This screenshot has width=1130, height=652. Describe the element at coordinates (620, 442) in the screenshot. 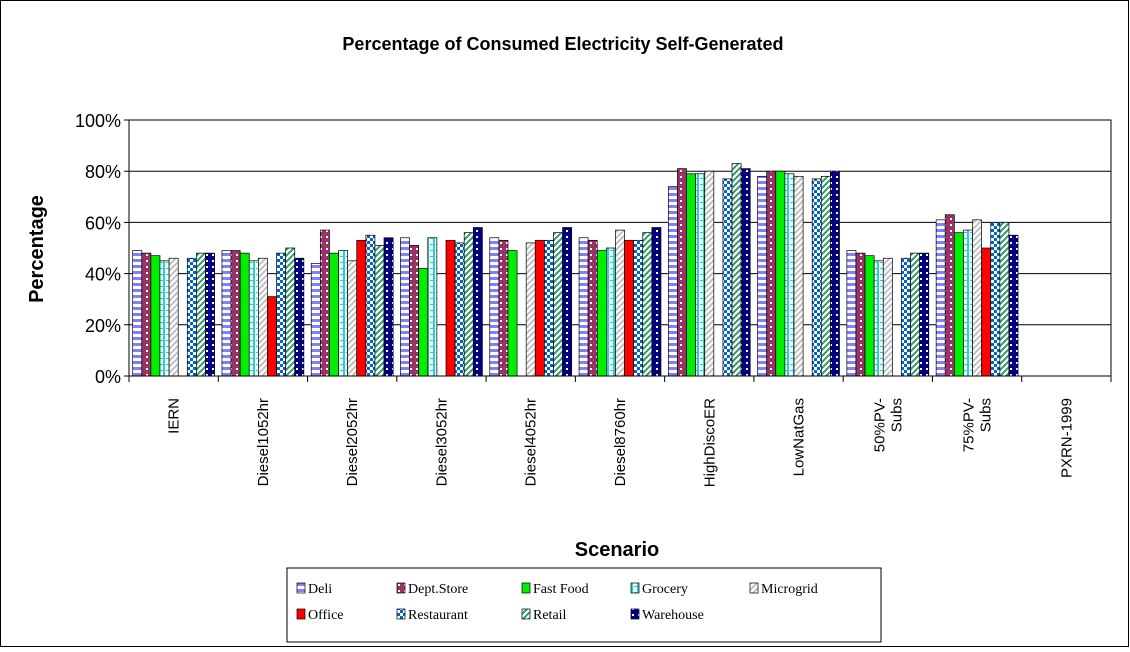

I see `x-category-label: Diesel8760hr` at that location.